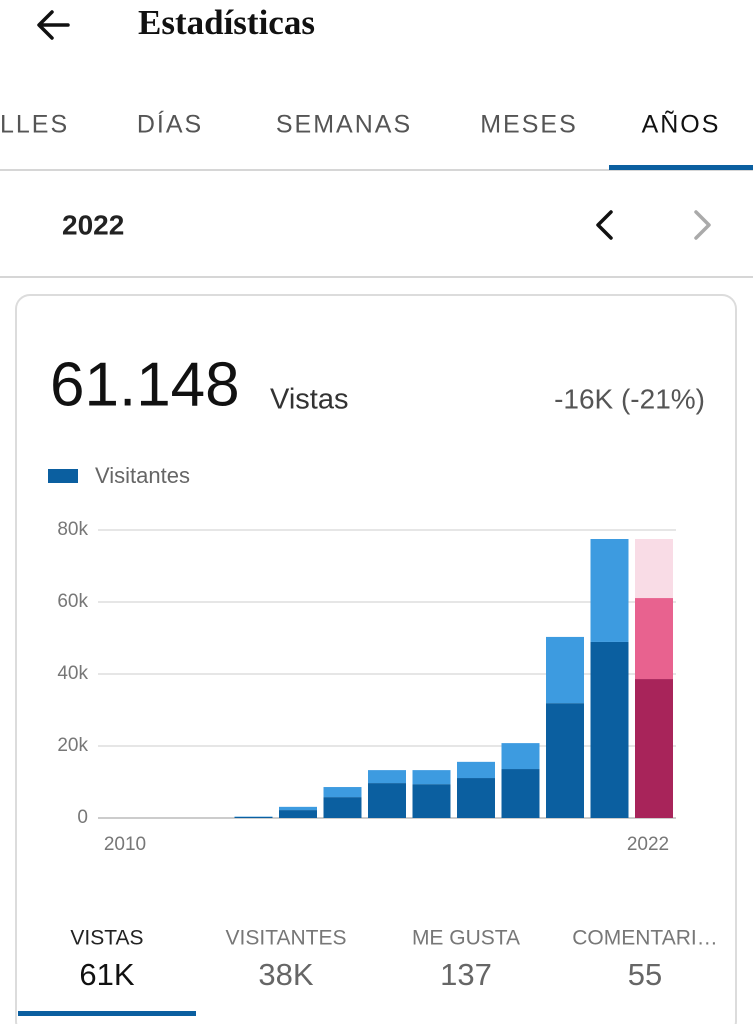  I want to click on tab-label: MESES, so click(529, 125).